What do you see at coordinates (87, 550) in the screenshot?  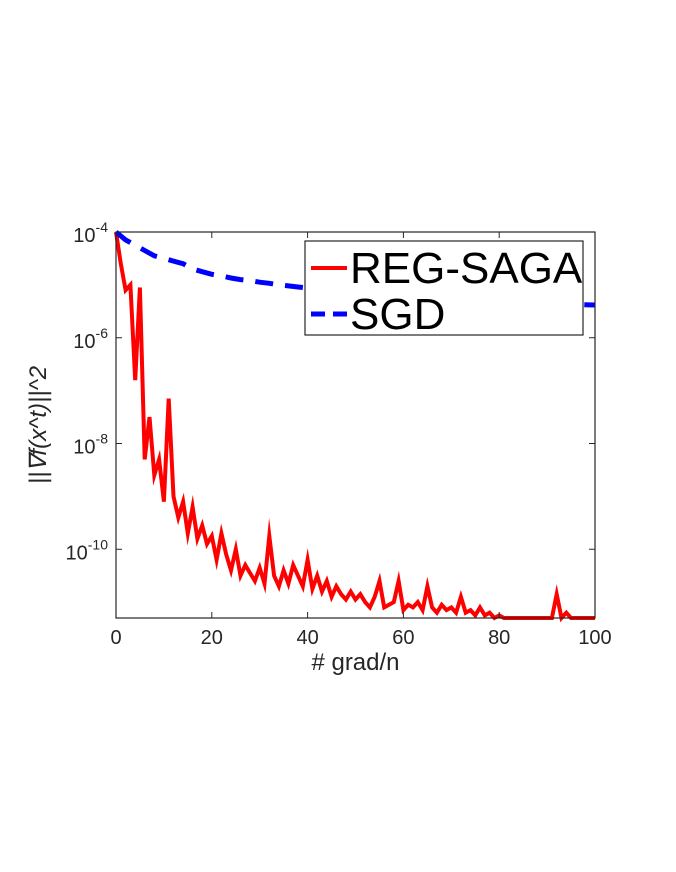 I see `y-tick-label: 10⁻¹⁰` at bounding box center [87, 550].